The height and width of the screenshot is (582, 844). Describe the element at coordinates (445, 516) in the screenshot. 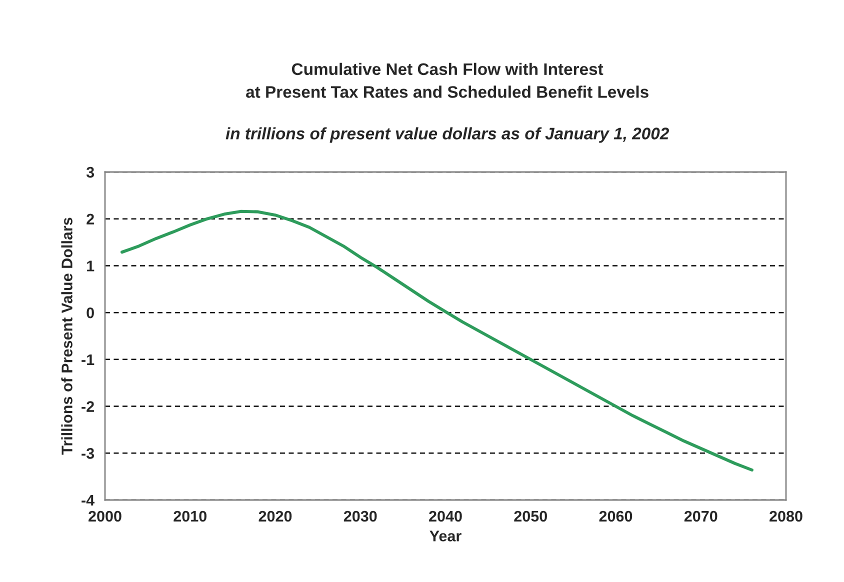

I see `x-tick-label: 2040` at that location.